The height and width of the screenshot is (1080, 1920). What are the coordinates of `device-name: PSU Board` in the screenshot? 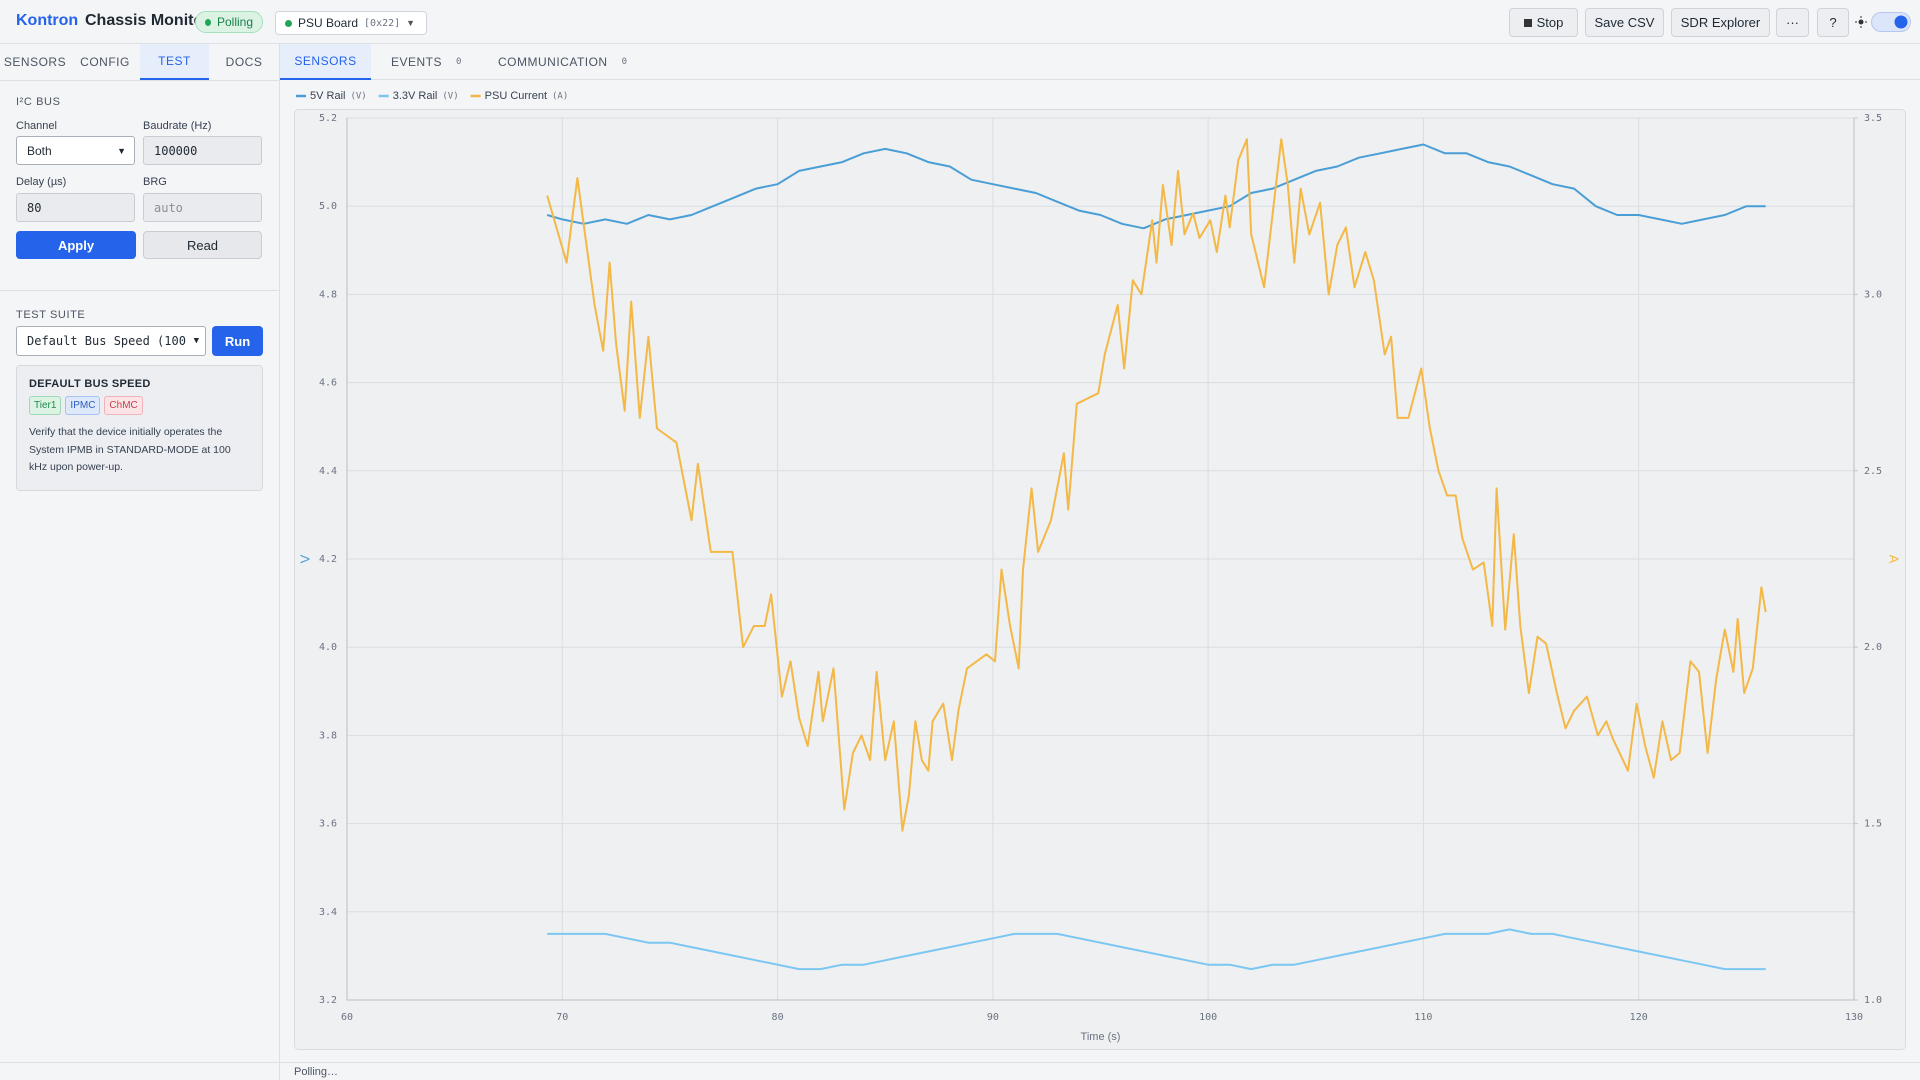 It's located at (328, 23).